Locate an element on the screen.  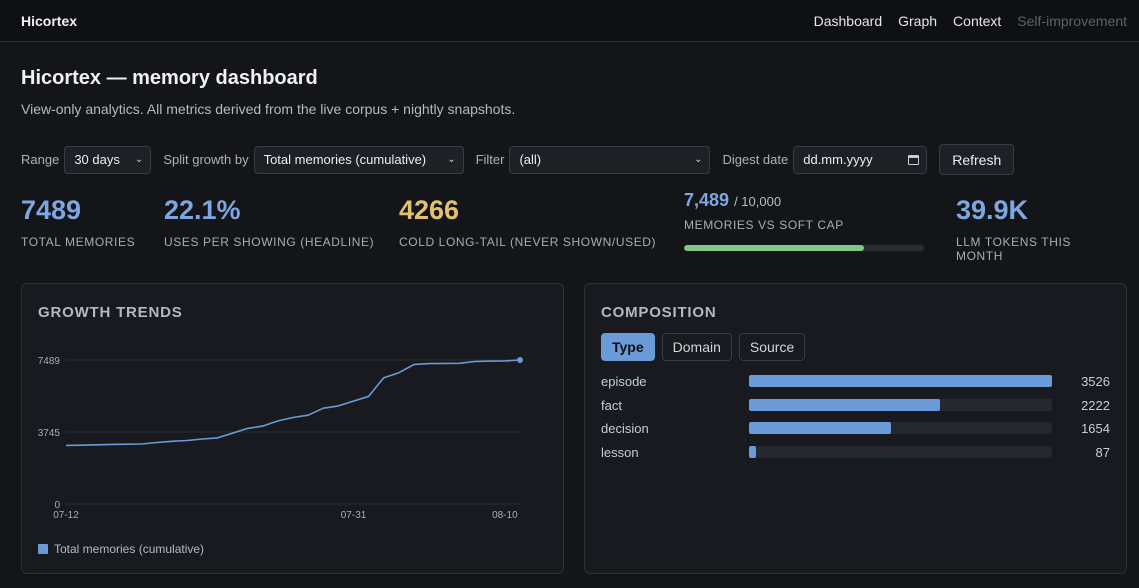
row-value: 2222 is located at coordinates (1095, 405).